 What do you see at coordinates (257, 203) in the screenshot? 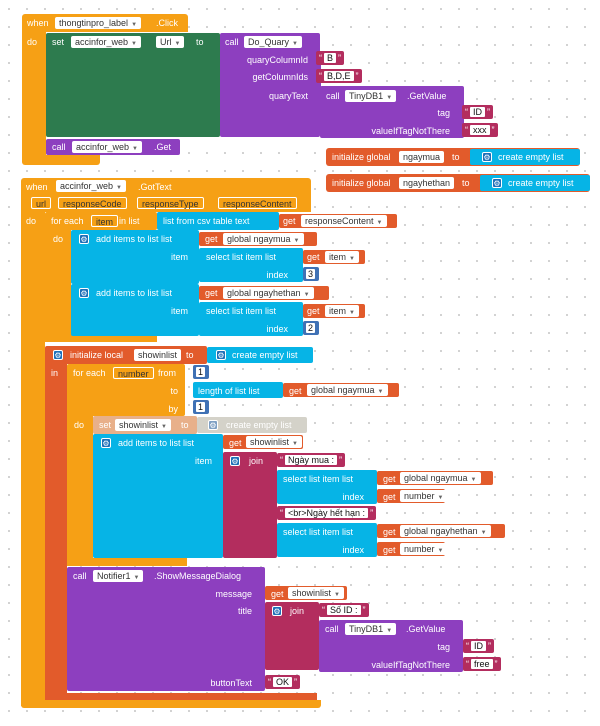
I see `param-responsecontent: responseContent` at bounding box center [257, 203].